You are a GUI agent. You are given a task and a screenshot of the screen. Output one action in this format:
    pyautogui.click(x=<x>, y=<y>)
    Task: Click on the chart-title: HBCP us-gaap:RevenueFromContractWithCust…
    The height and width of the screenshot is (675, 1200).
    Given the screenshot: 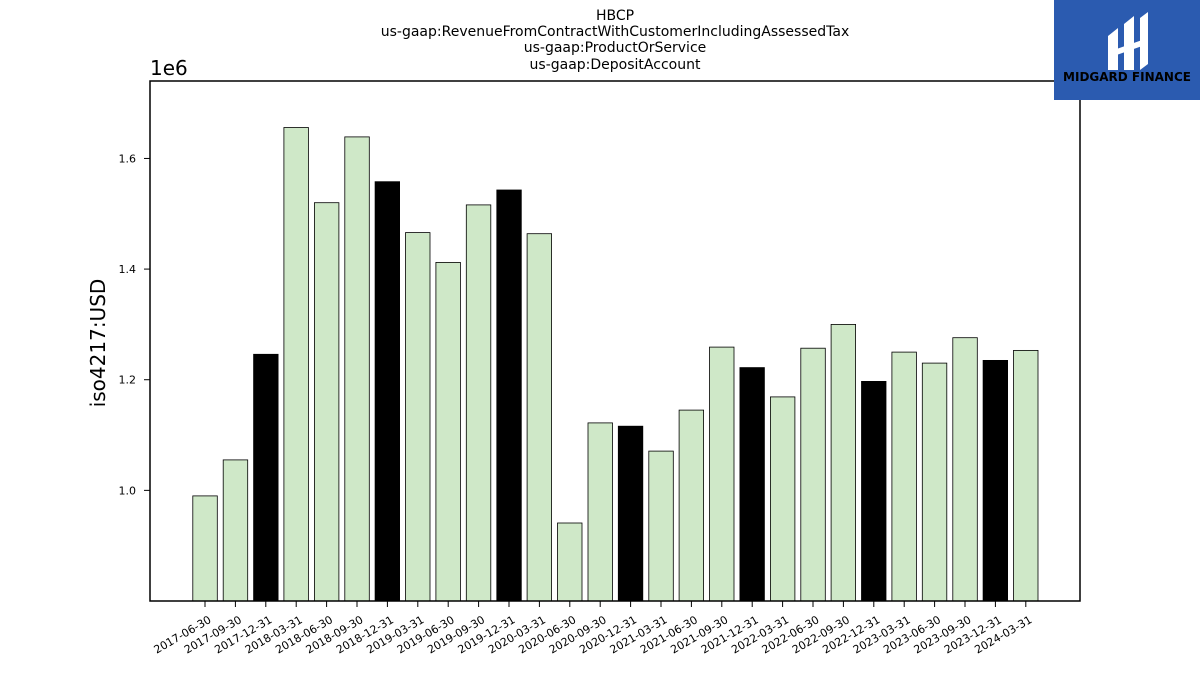 What is the action you would take?
    pyautogui.click(x=615, y=40)
    